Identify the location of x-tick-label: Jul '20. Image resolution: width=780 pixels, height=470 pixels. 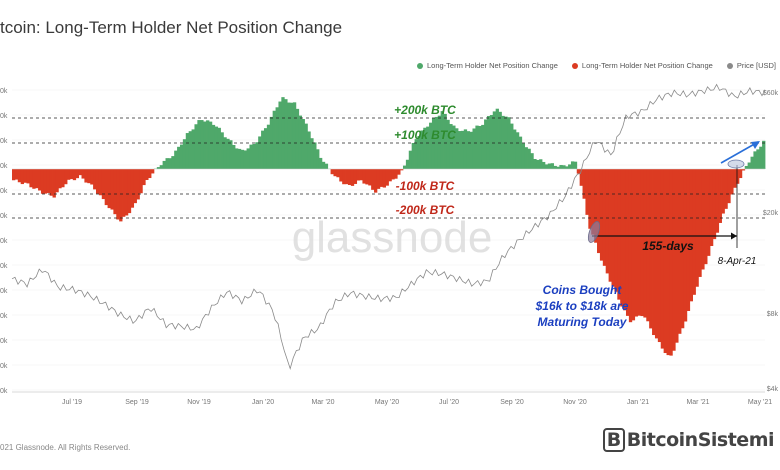
(449, 402).